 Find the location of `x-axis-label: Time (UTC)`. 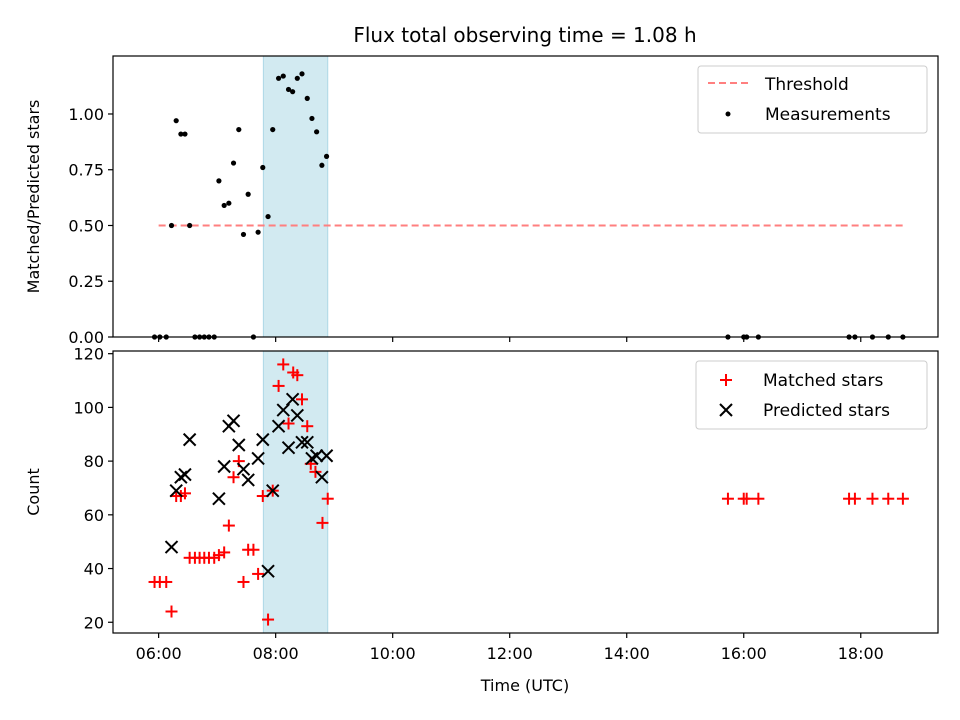

x-axis-label: Time (UTC) is located at coordinates (524, 685).